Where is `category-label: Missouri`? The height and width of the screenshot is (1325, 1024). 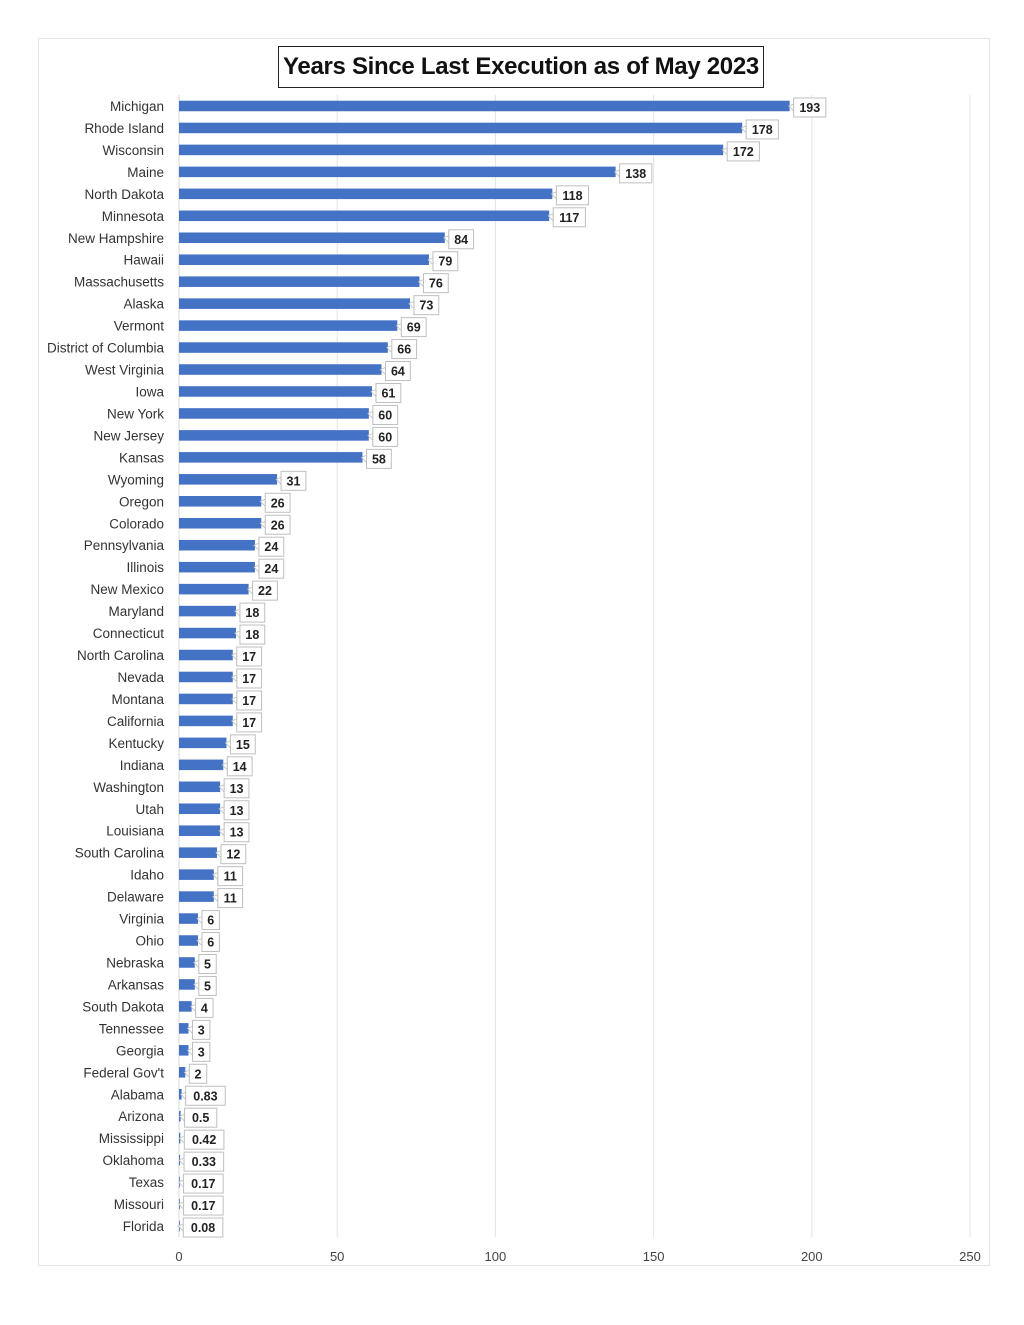 category-label: Missouri is located at coordinates (139, 1204).